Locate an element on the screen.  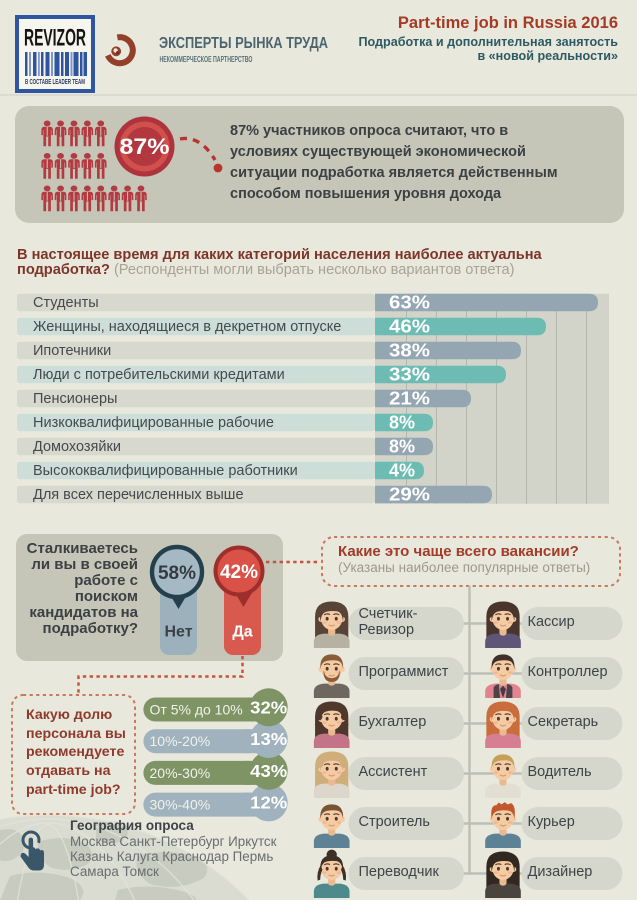
svg-text: ЭКСПЕРТЫ РЫНКА ТРУДА is located at coordinates (243, 43).